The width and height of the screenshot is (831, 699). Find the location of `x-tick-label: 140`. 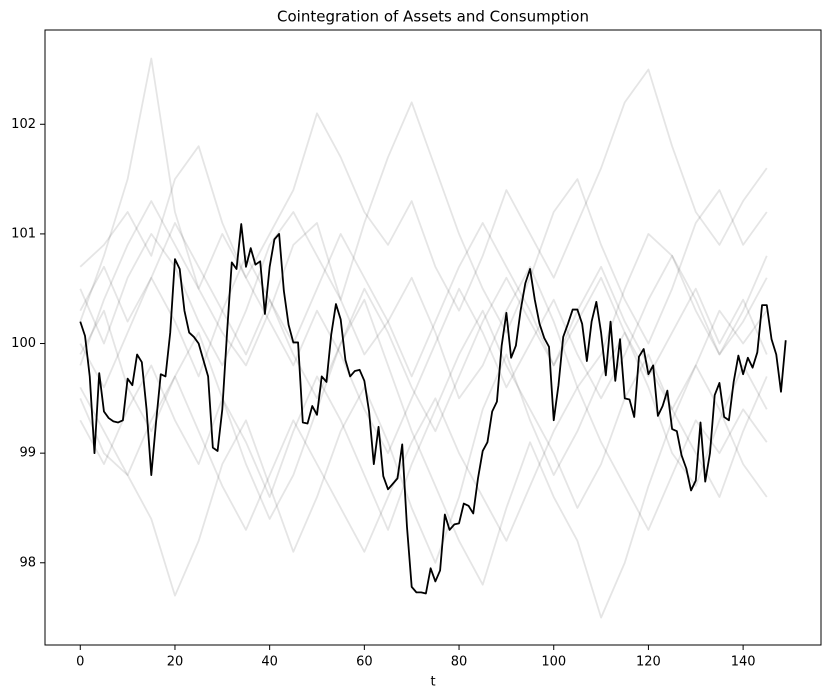

x-tick-label: 140 is located at coordinates (743, 662).